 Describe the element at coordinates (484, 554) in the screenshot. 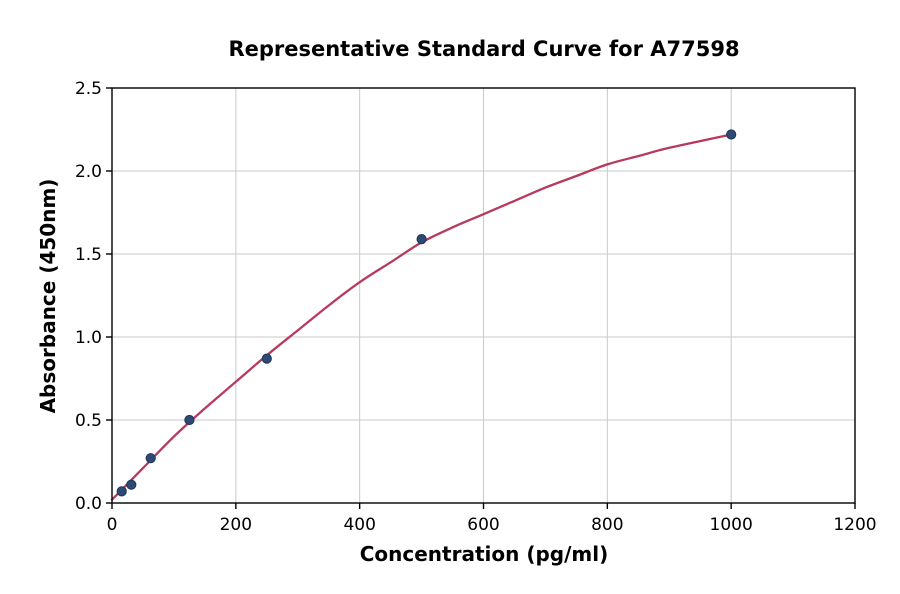

I see `x-axis-label: Concentration (pg/ml)` at that location.